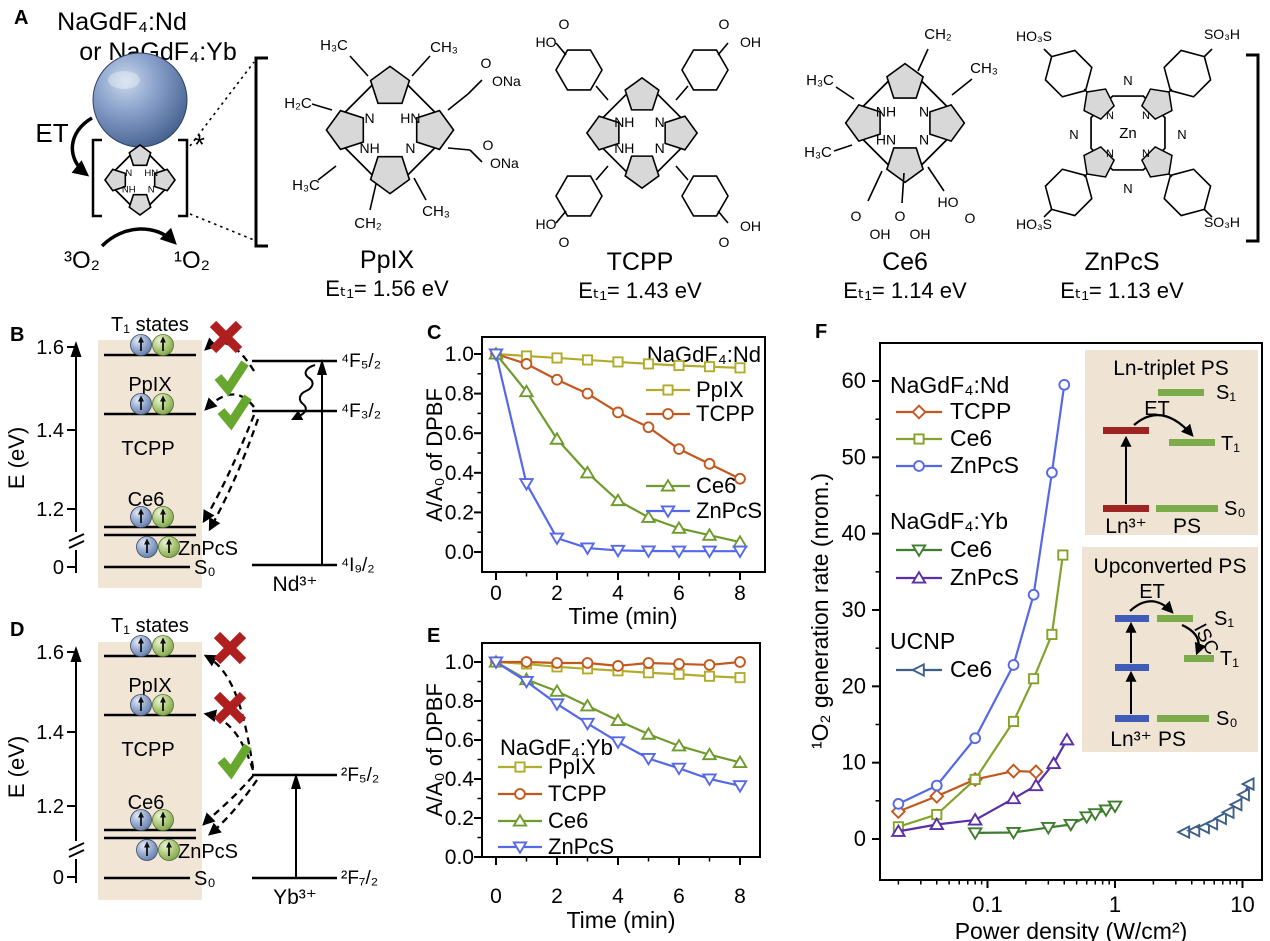  I want to click on panel-label-c: C, so click(434, 333).